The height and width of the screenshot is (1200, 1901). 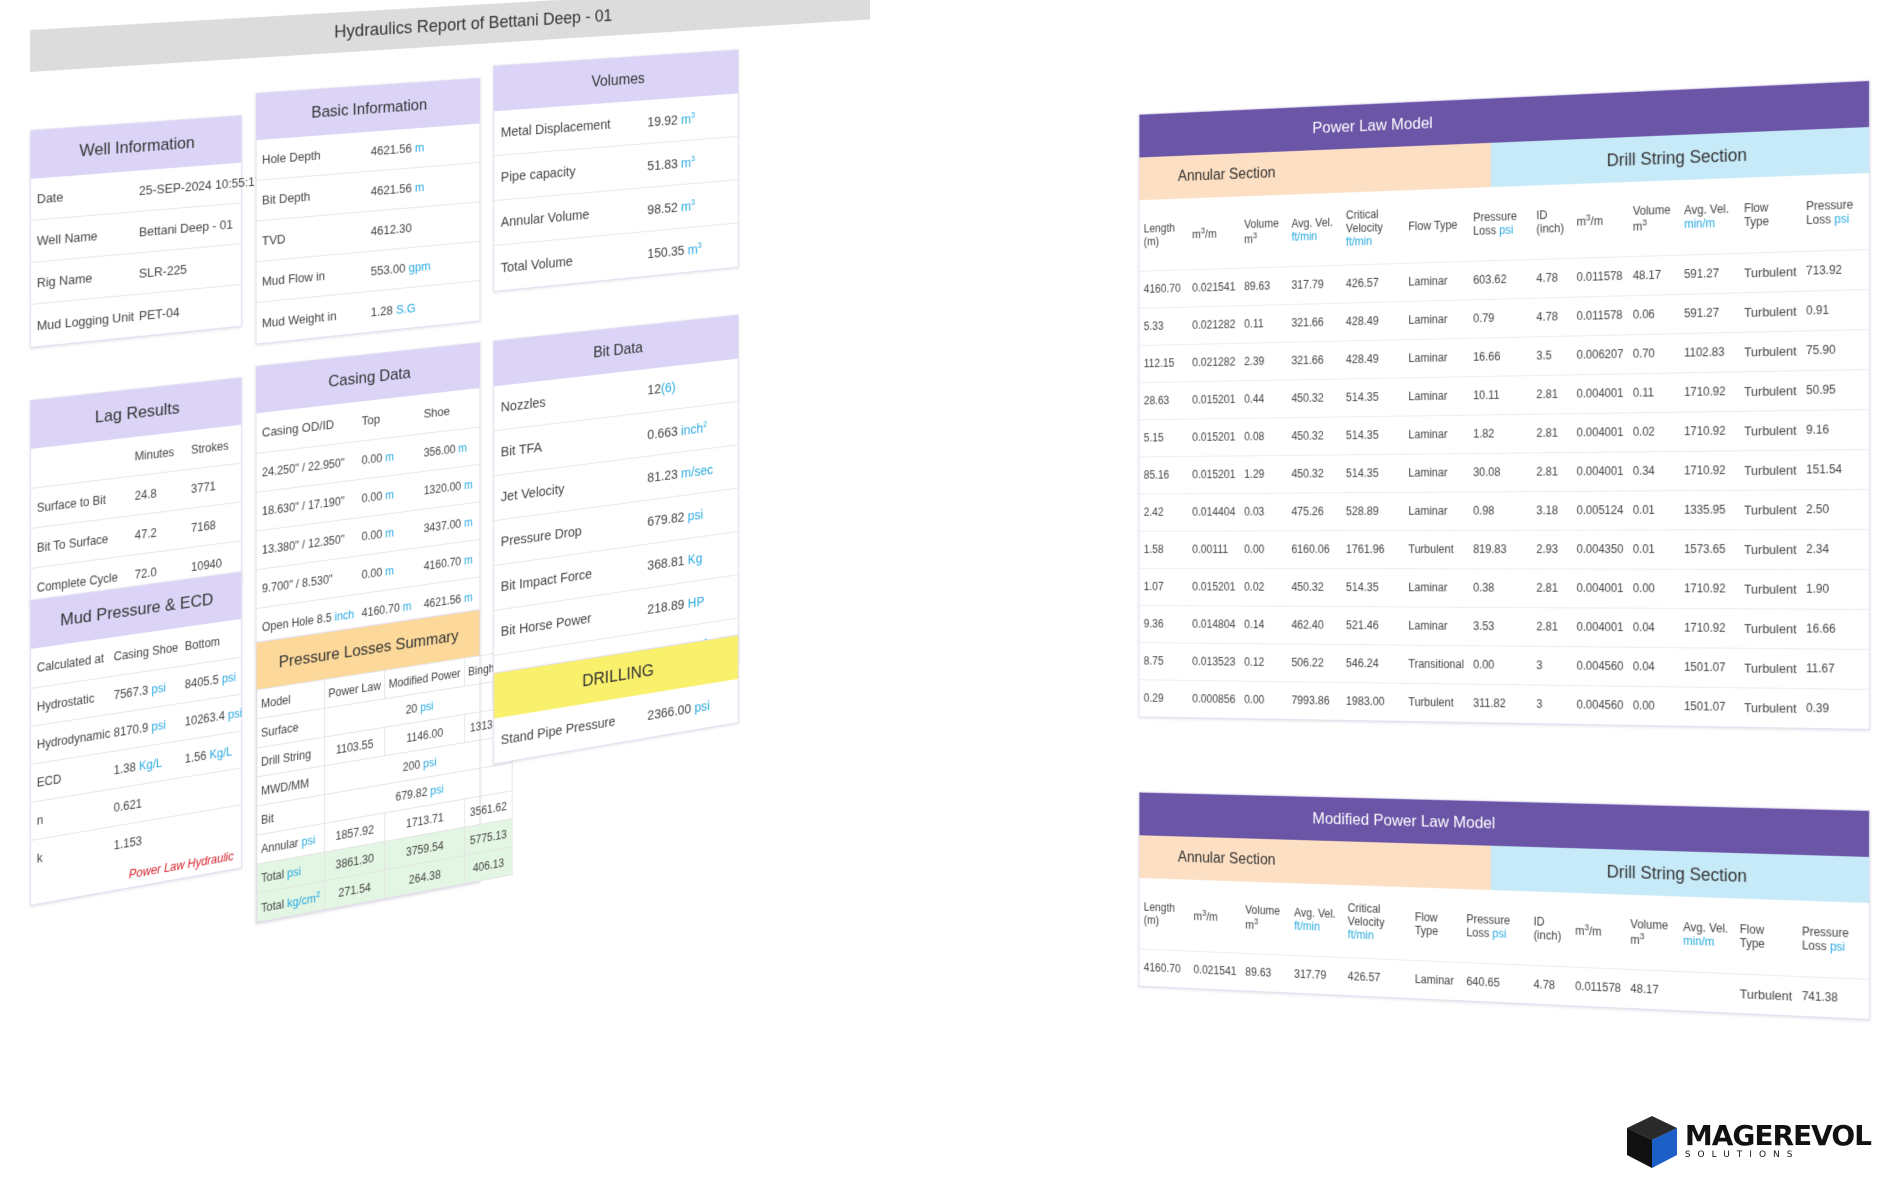 What do you see at coordinates (143, 803) in the screenshot?
I see `cell: 0.621` at bounding box center [143, 803].